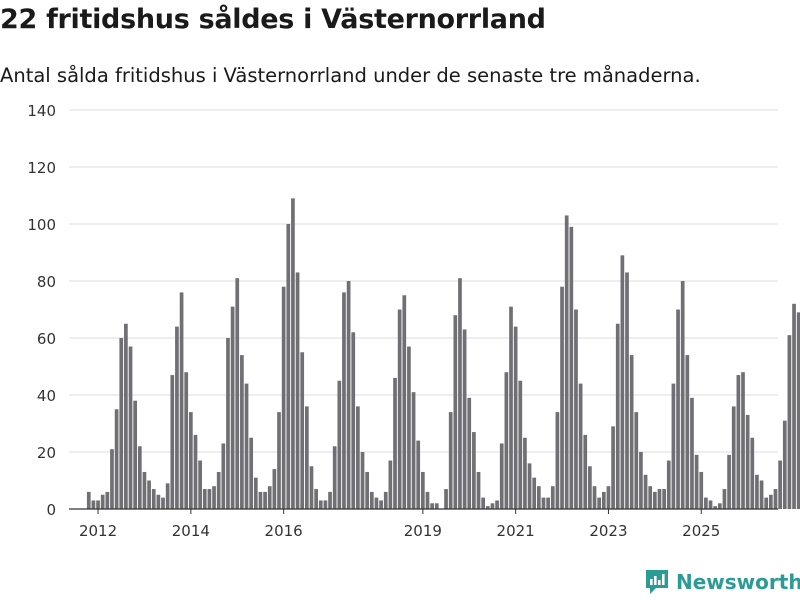 This screenshot has height=600, width=800. I want to click on x-tick-label: 2016, so click(284, 531).